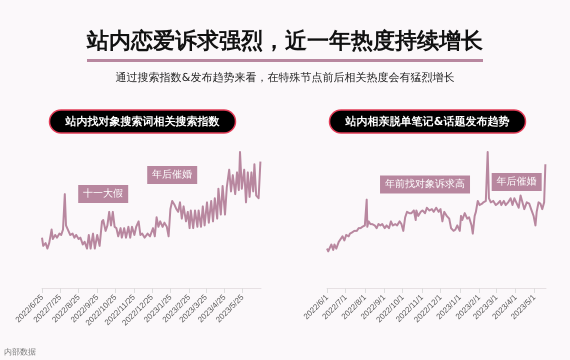  What do you see at coordinates (142, 121) in the screenshot?
I see `chart-title: 站内找对象搜索词相关搜索指数` at bounding box center [142, 121].